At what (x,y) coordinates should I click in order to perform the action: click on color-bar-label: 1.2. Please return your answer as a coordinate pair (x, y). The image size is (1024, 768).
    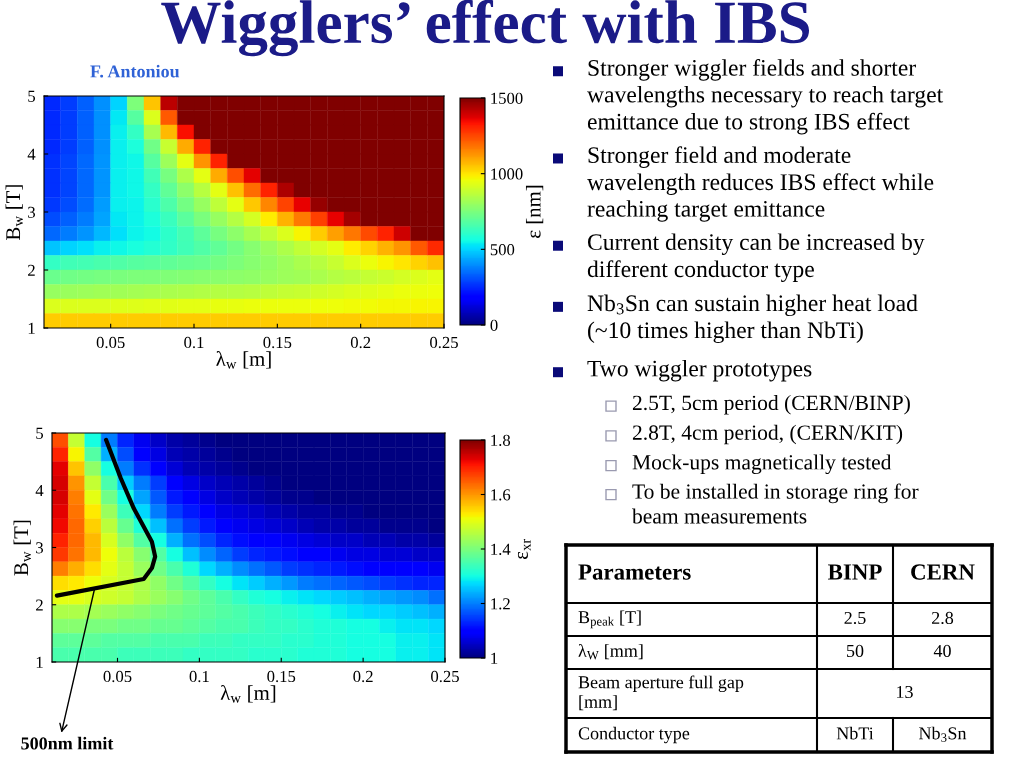
    Looking at the image, I should click on (500, 604).